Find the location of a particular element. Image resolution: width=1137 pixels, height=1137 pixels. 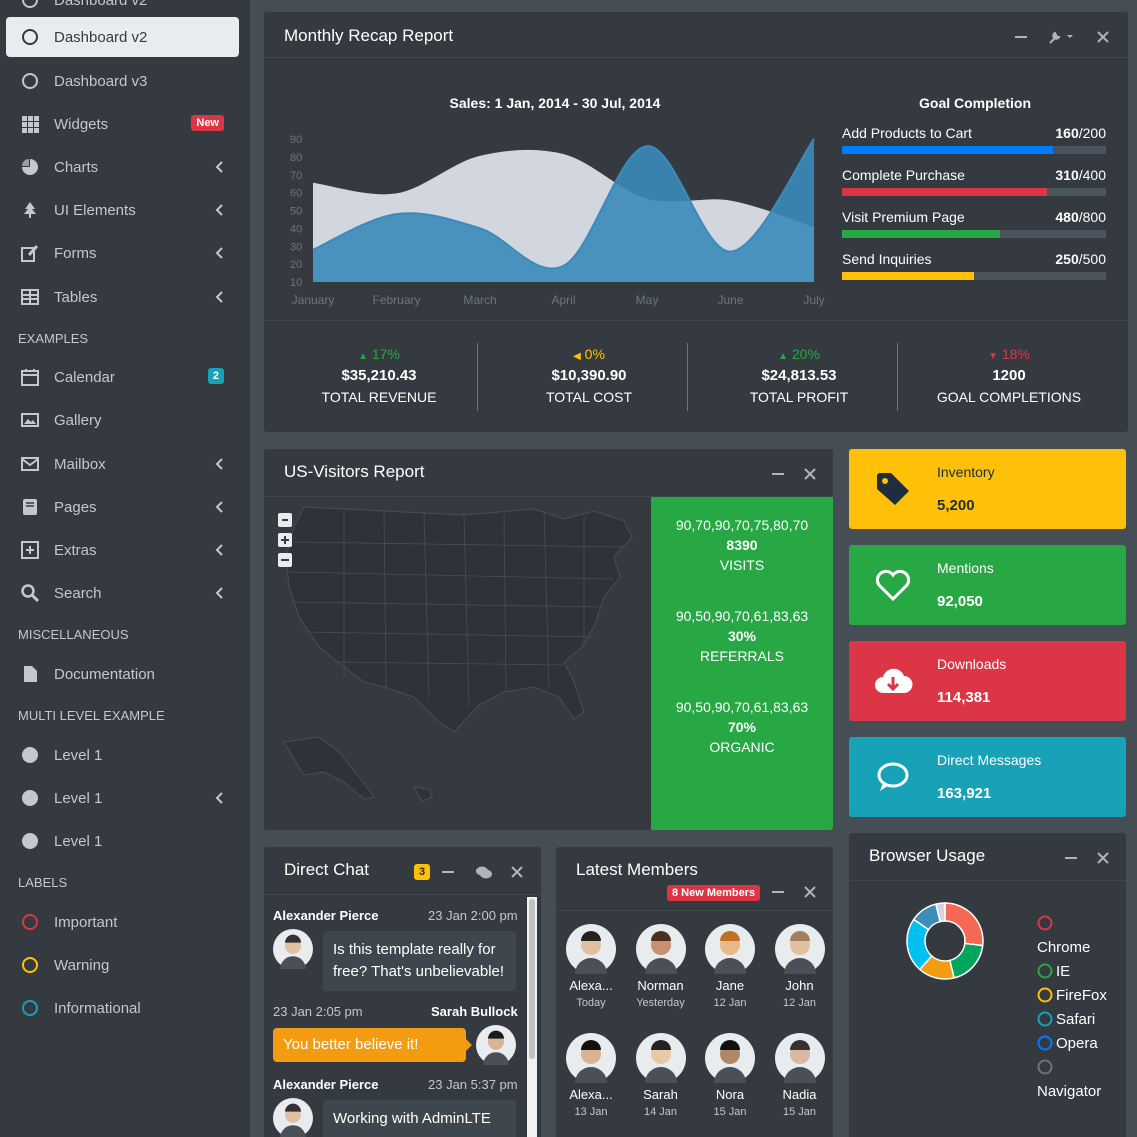

sidebar-item-ui-elements: UI Elements is located at coordinates (122, 210).